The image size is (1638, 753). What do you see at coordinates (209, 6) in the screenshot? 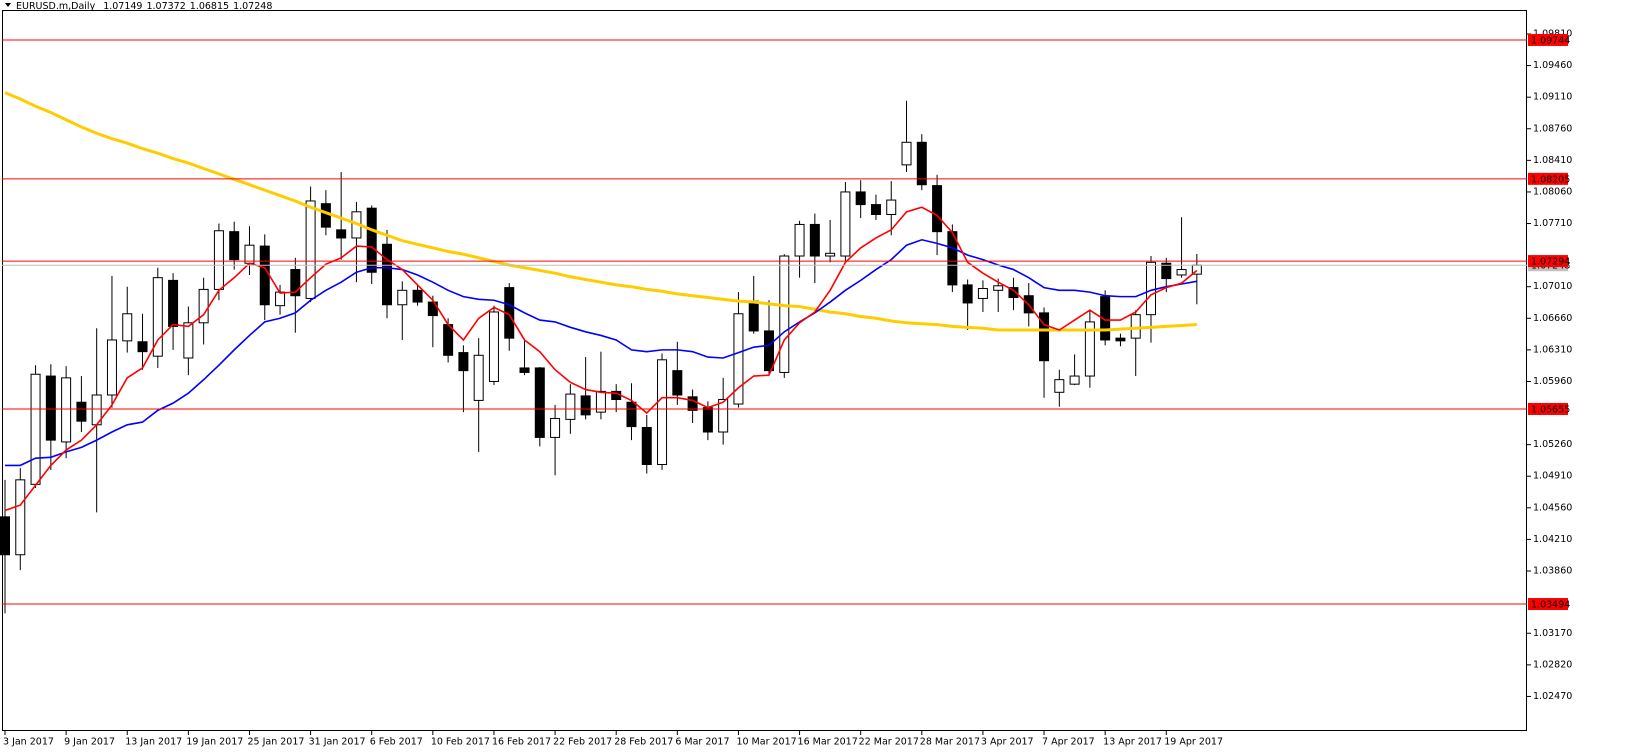
I see `header-low: 1.06815` at bounding box center [209, 6].